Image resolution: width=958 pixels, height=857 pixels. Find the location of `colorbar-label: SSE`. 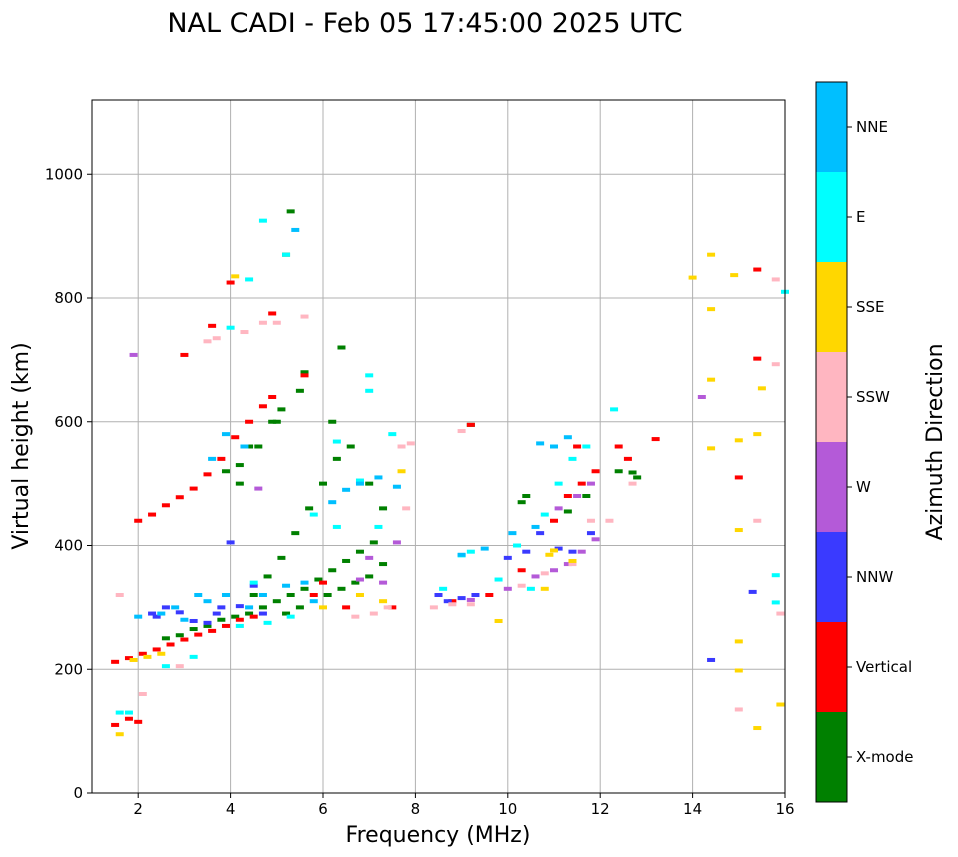

colorbar-label: SSE is located at coordinates (870, 307).